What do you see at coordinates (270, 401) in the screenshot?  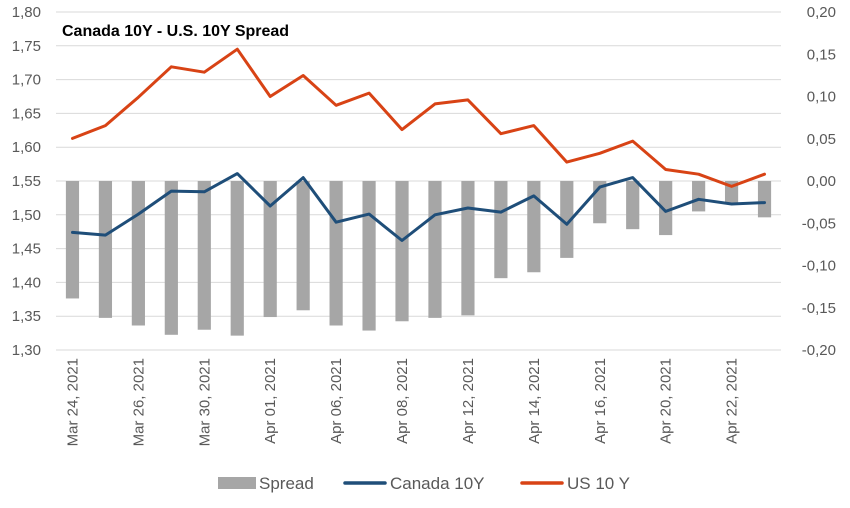 I see `x-axis-tick-label: Apr 01, 2021` at bounding box center [270, 401].